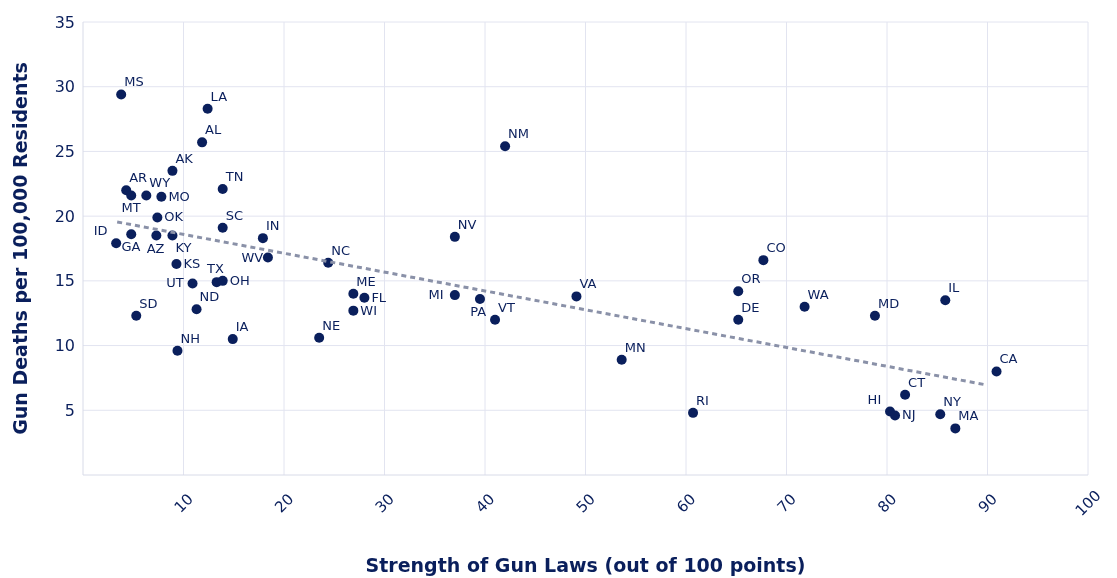 The image size is (1117, 578). Describe the element at coordinates (100, 231) in the screenshot. I see `annotation: ID` at that location.